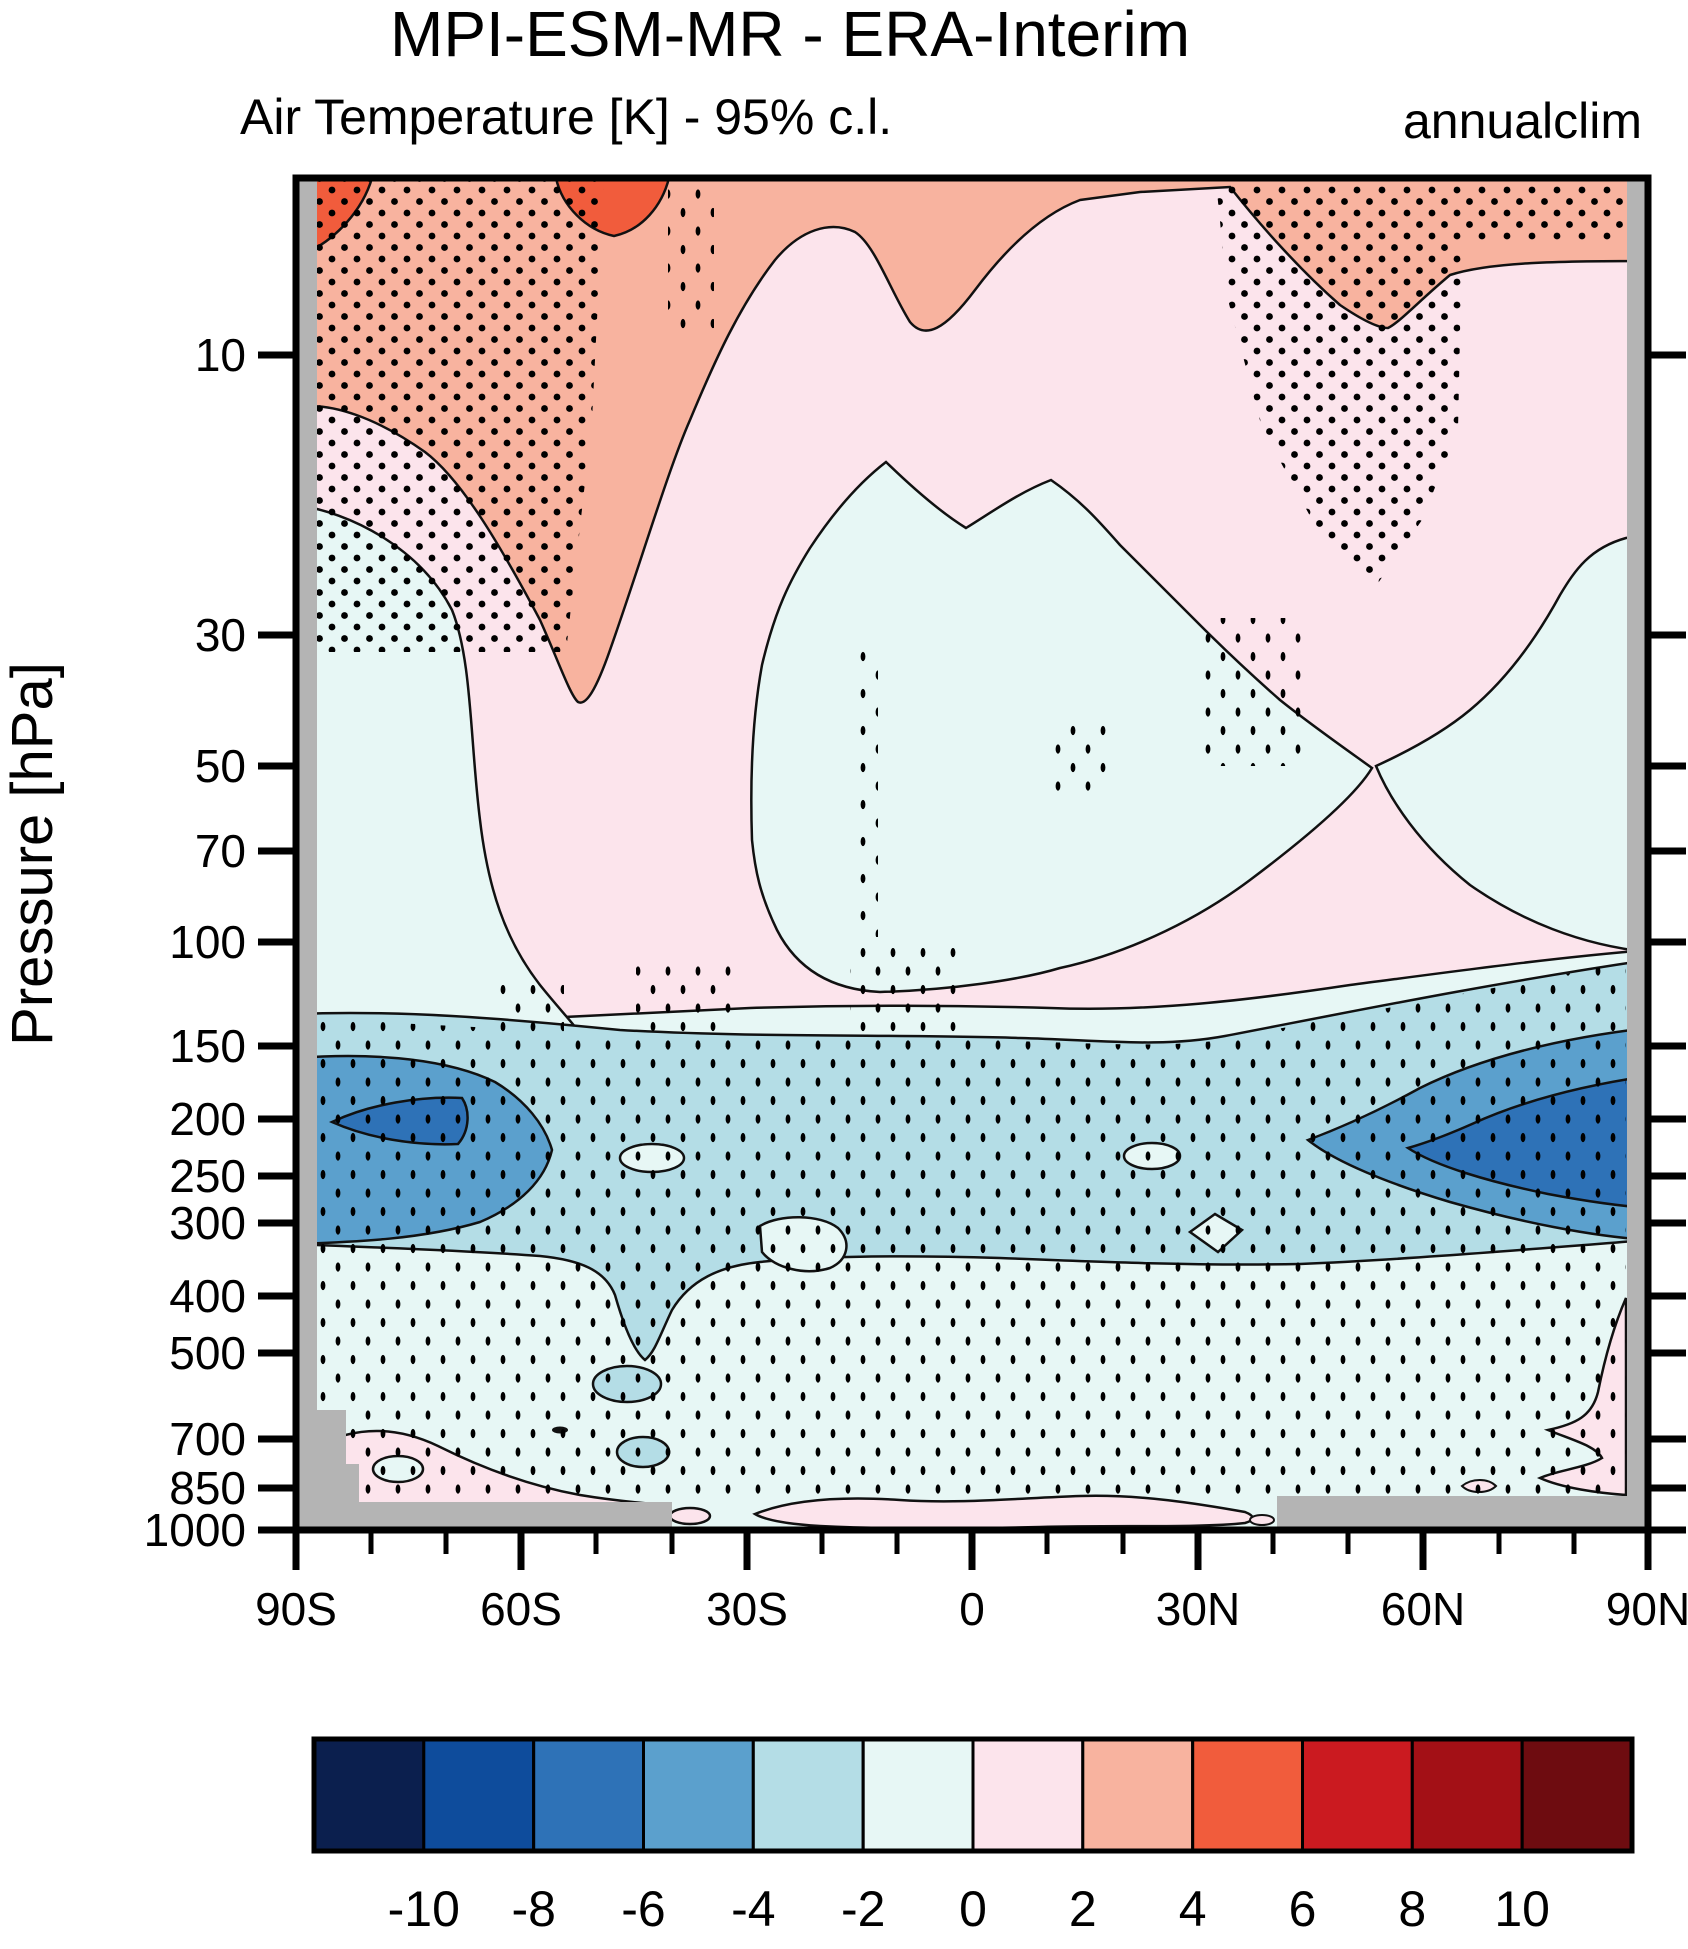 This screenshot has height=1949, width=1688. Describe the element at coordinates (1511, 743) in the screenshot. I see `region-right-cool` at that location.